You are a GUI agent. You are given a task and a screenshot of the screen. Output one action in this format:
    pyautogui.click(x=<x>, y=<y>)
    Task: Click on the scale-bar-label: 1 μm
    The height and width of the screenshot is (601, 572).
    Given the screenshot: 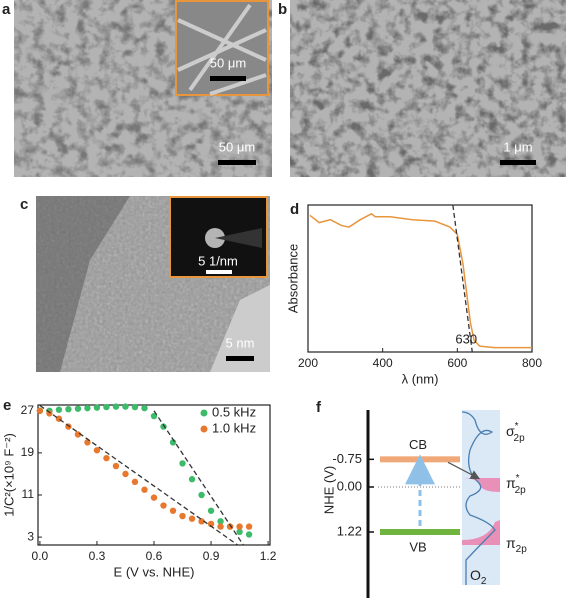 What is the action you would take?
    pyautogui.click(x=517, y=146)
    